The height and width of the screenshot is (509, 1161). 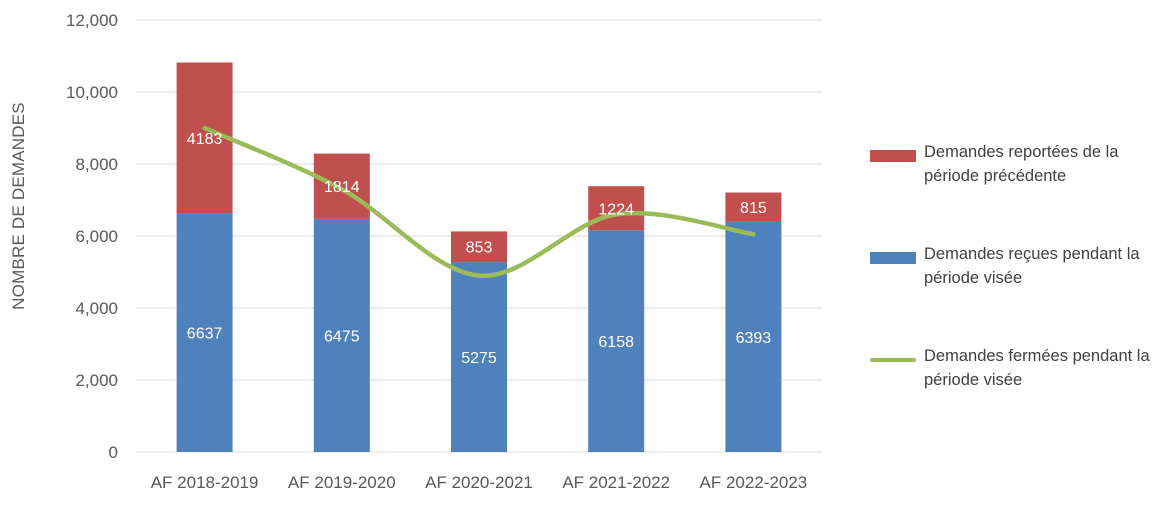 I want to click on line-series, so click(x=479, y=201).